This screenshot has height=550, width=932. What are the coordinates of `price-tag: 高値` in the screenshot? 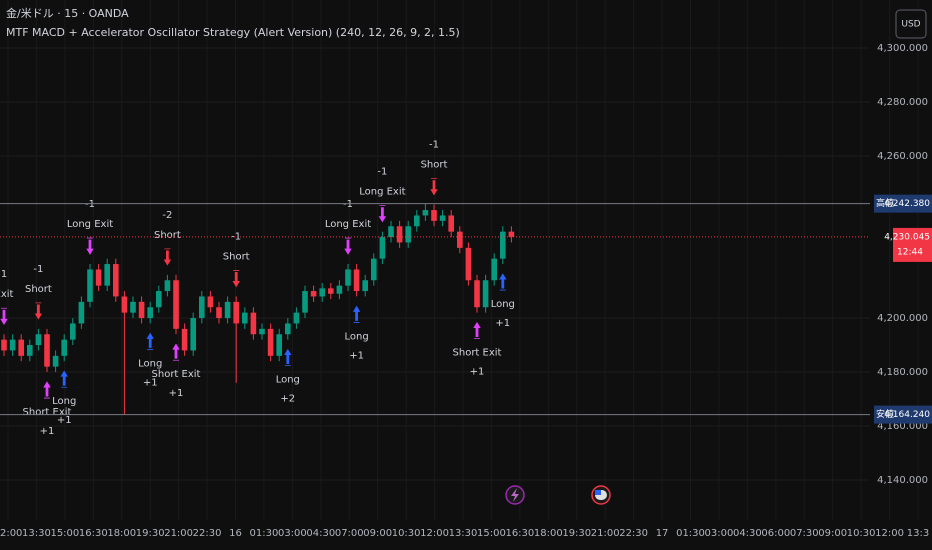 It's located at (885, 203).